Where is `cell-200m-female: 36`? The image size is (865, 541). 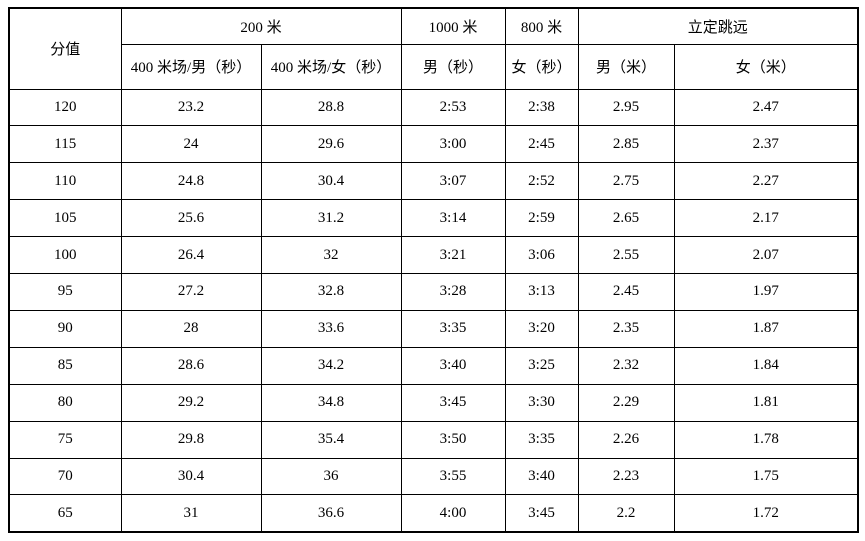
cell-200m-female: 36 is located at coordinates (331, 476).